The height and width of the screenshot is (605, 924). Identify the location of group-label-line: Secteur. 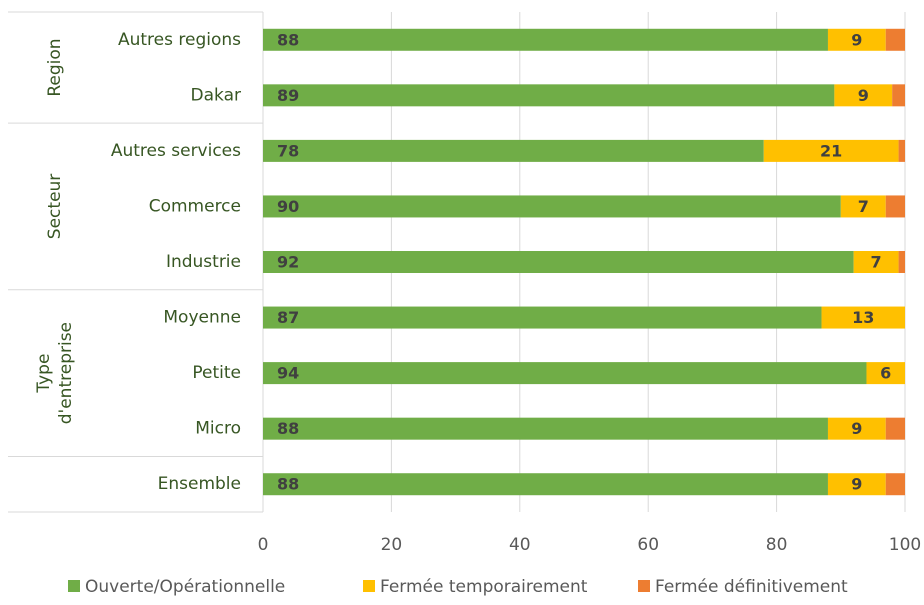
(55, 207).